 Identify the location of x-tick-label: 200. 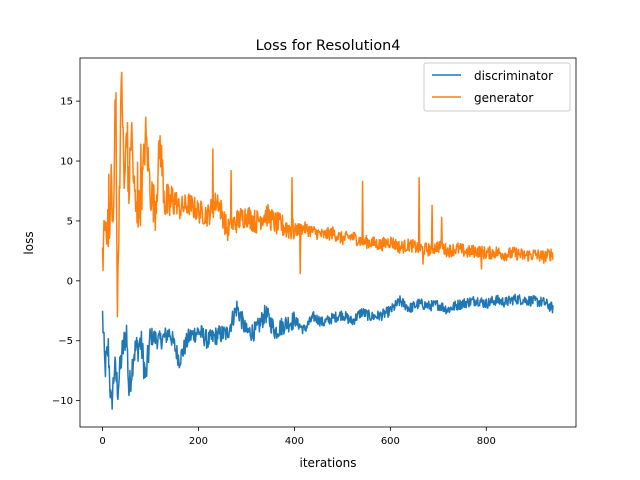
(198, 441).